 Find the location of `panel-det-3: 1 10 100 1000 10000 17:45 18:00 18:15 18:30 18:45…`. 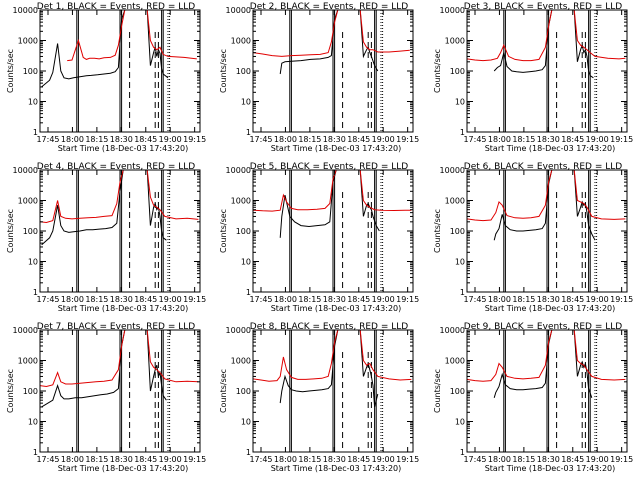

panel-det-3: 1 10 100 1000 10000 17:45 18:00 18:15 18:30 18:45… is located at coordinates (533, 77).